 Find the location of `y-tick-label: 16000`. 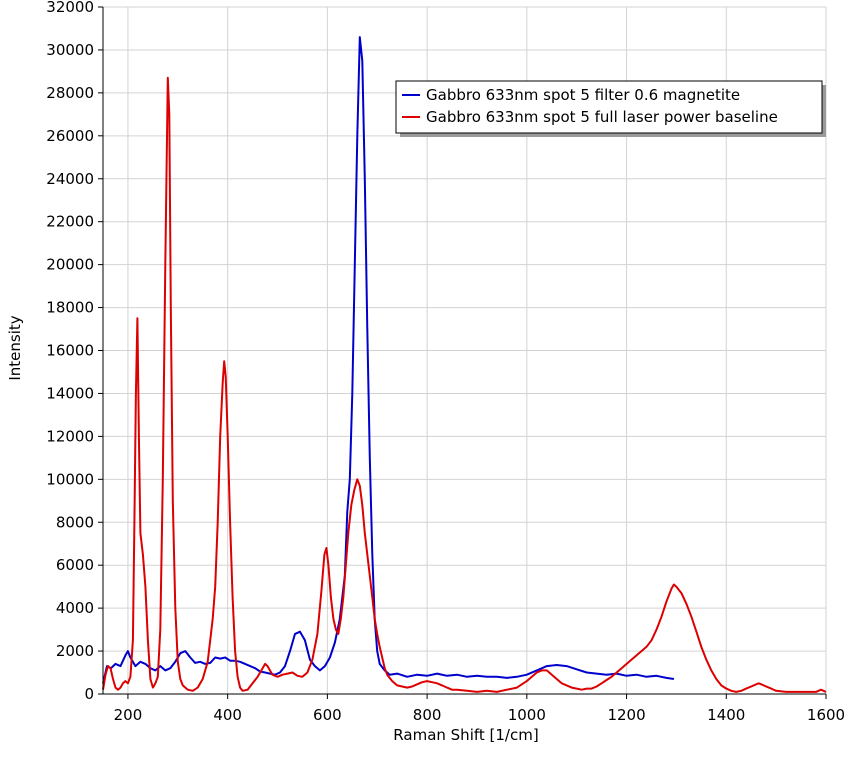

y-tick-label: 16000 is located at coordinates (70, 351).